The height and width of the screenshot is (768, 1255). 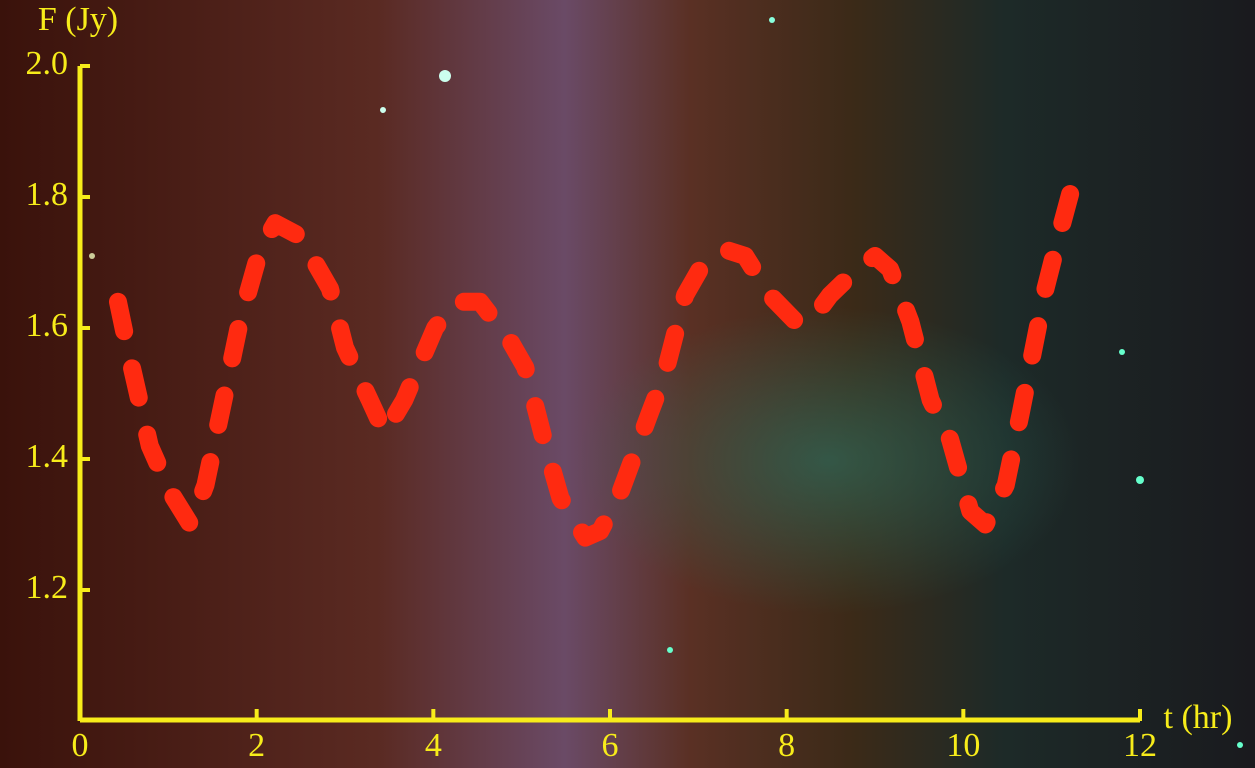 What do you see at coordinates (610, 745) in the screenshot?
I see `x-tick-label: 6` at bounding box center [610, 745].